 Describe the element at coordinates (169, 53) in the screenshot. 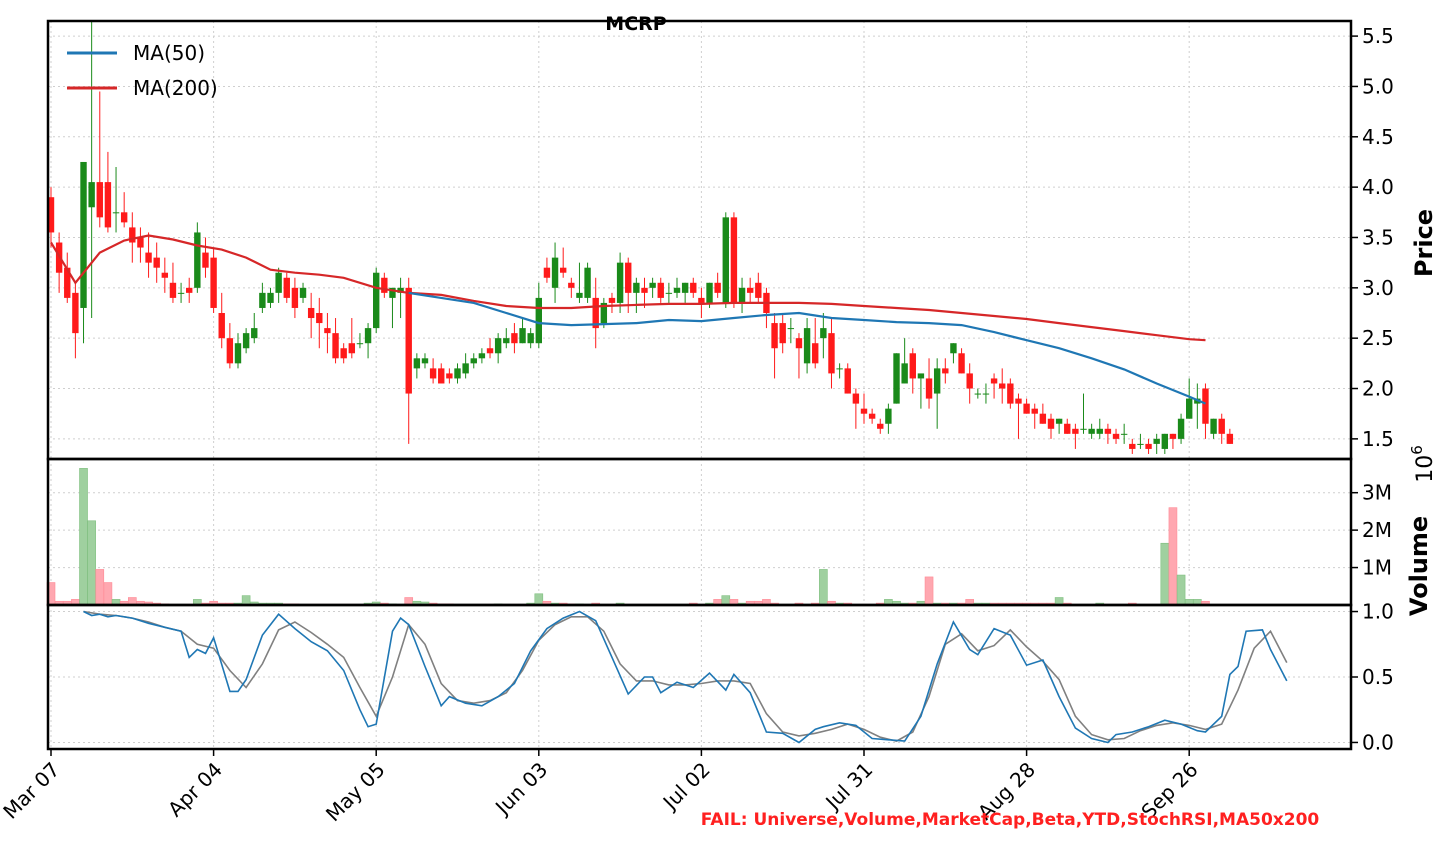

I see `legend-ma50-label: MA(50)` at that location.